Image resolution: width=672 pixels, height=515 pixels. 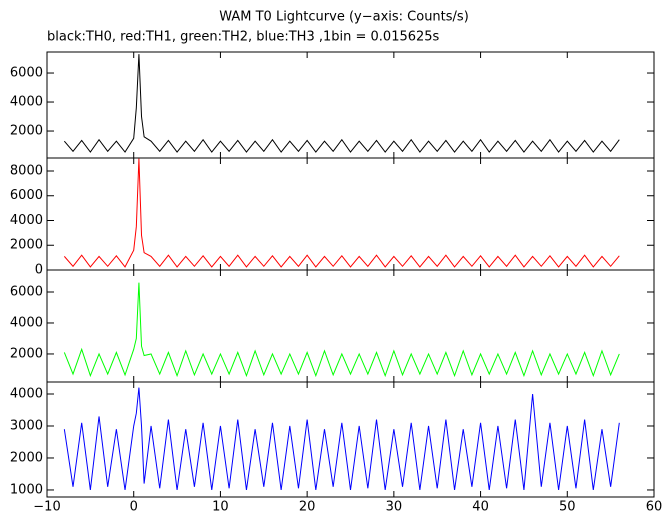 I want to click on y-tick-label: 1000, so click(x=26, y=489).